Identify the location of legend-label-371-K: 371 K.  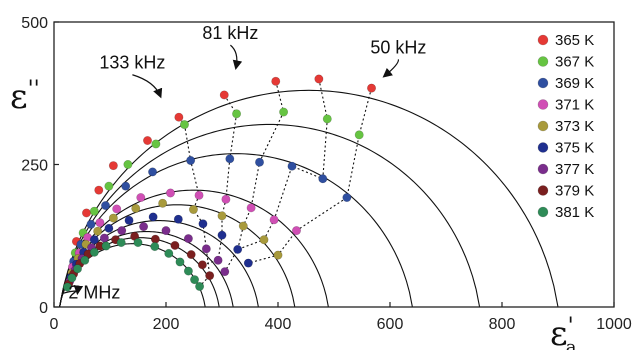
(574, 105).